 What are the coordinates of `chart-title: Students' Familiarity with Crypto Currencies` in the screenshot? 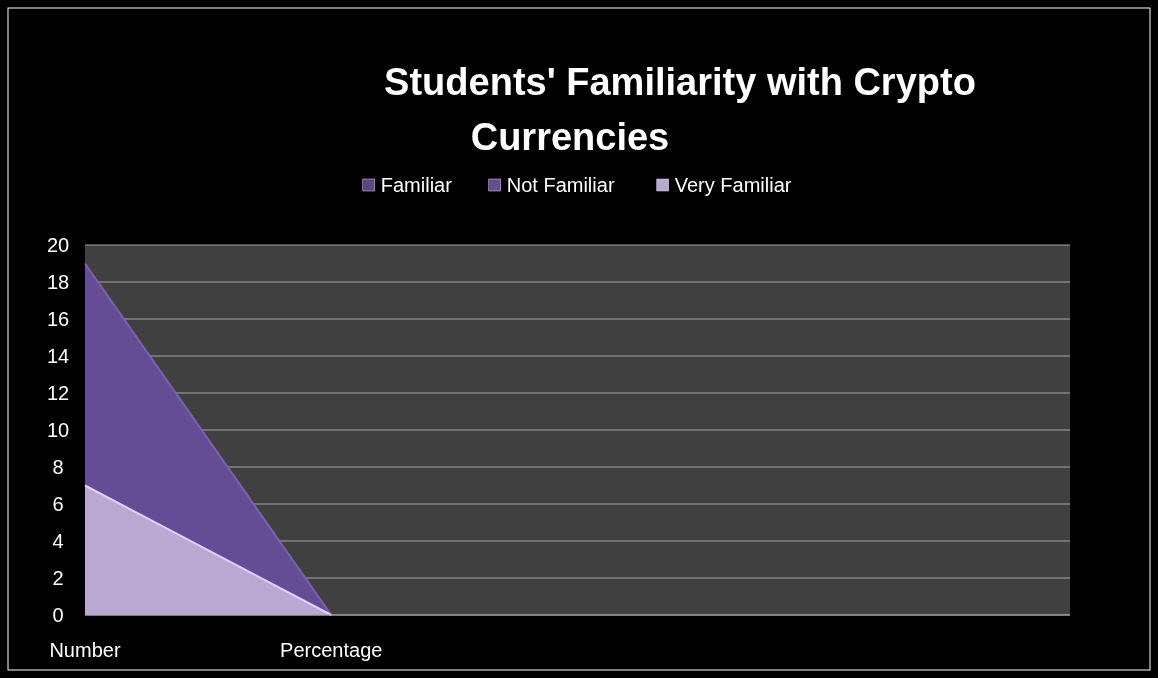 It's located at (680, 109).